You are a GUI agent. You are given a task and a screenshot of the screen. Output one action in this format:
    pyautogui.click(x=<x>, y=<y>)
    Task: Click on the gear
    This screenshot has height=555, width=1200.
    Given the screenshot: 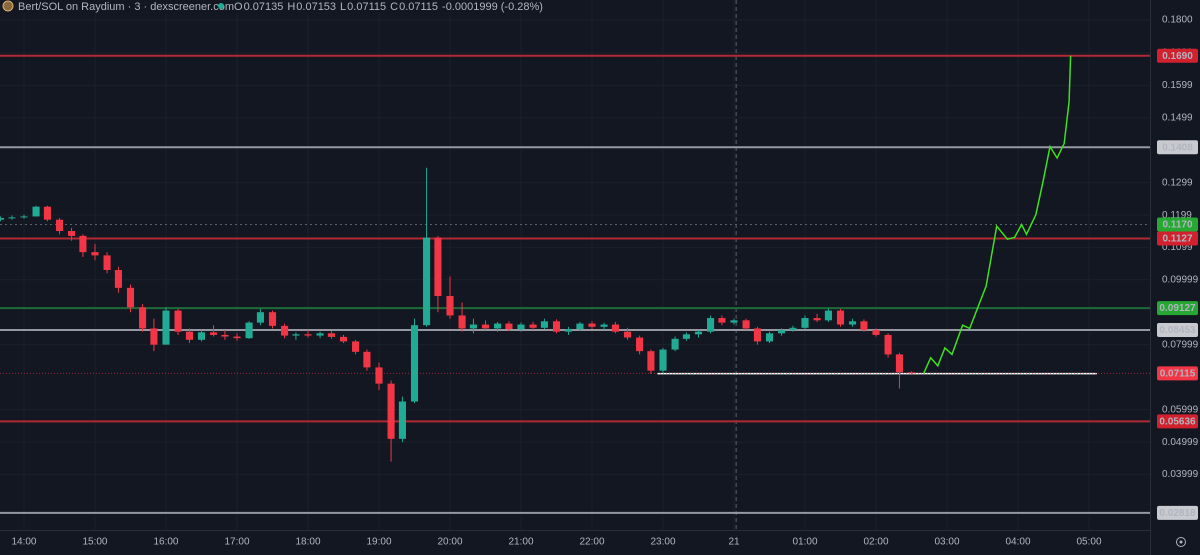 What is the action you would take?
    pyautogui.click(x=1181, y=542)
    